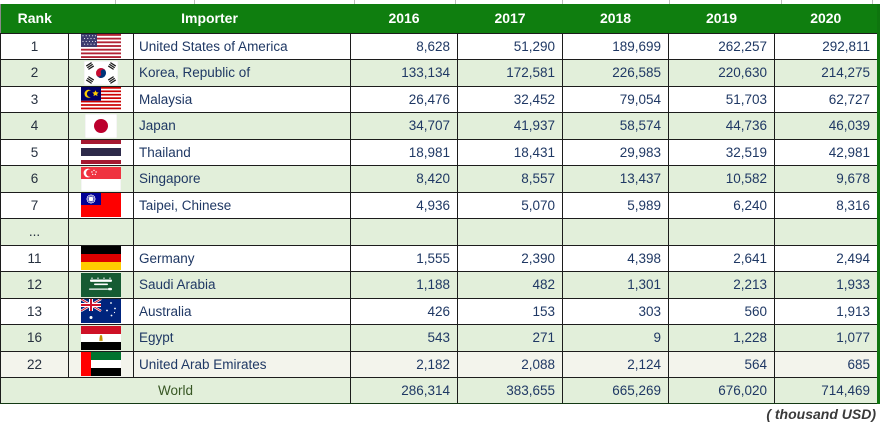 This screenshot has height=430, width=880. What do you see at coordinates (242, 152) in the screenshot?
I see `country-name-cell: Thailand` at bounding box center [242, 152].